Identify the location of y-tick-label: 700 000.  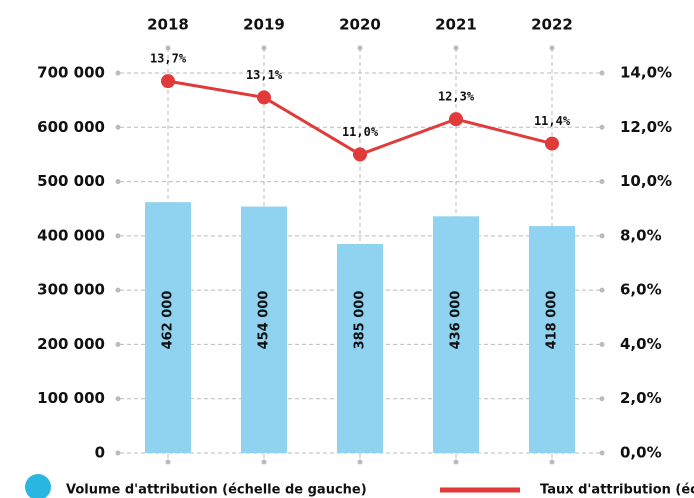
(71, 73).